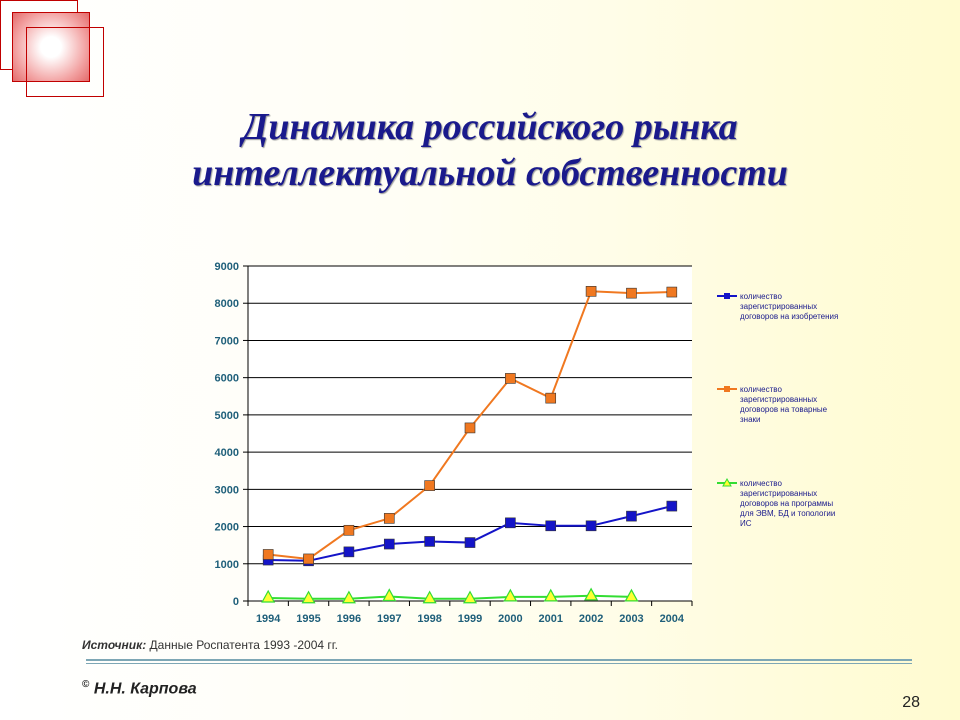  Describe the element at coordinates (591, 619) in the screenshot. I see `x-tick-label: 2002` at that location.